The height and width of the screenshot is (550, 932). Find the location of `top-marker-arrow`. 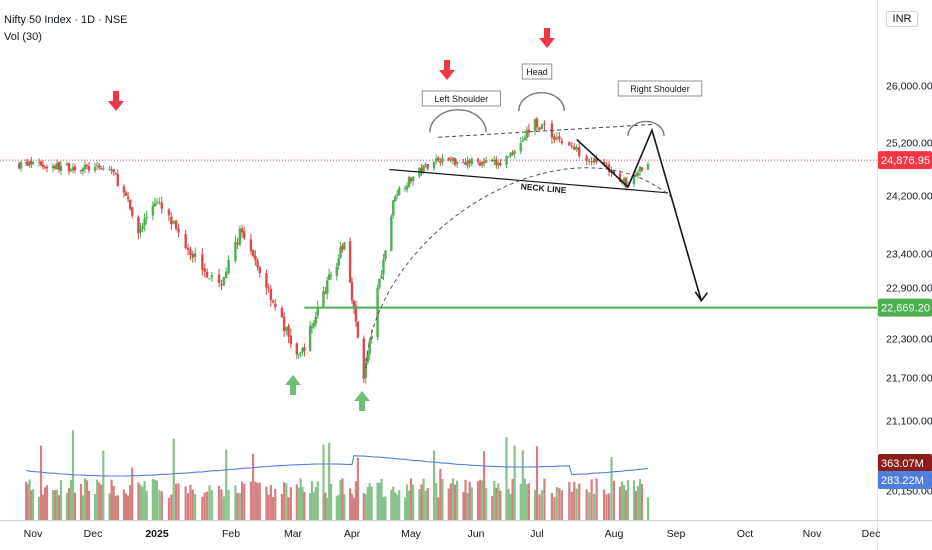

top-marker-arrow is located at coordinates (116, 101).